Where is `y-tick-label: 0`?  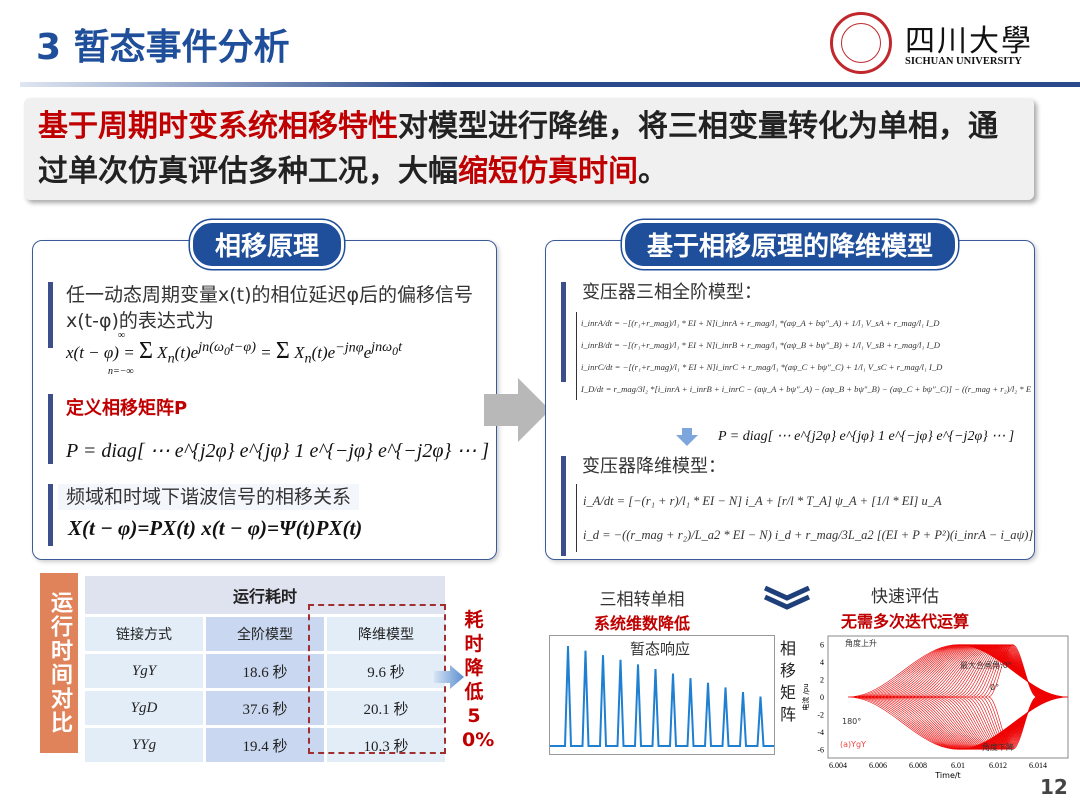
y-tick-label: 0 is located at coordinates (822, 697).